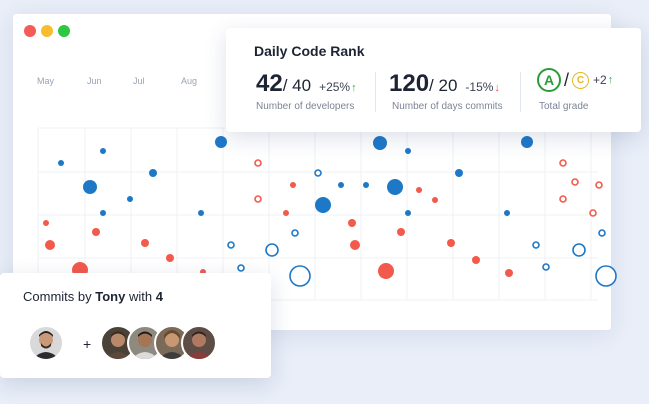 The image size is (649, 404). I want to click on maximize-window-button, so click(64, 31).